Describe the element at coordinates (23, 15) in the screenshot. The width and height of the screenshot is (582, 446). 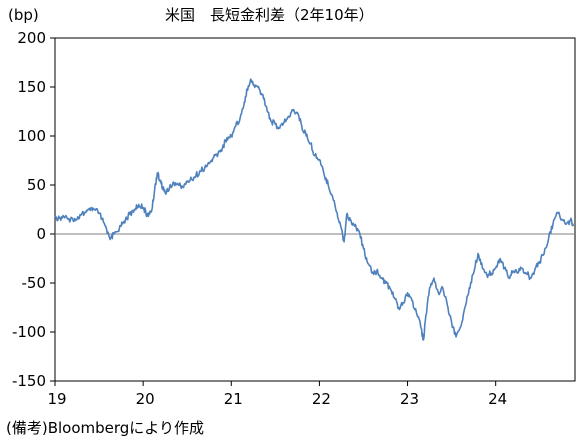
I see `y-axis-label: (bp)` at that location.